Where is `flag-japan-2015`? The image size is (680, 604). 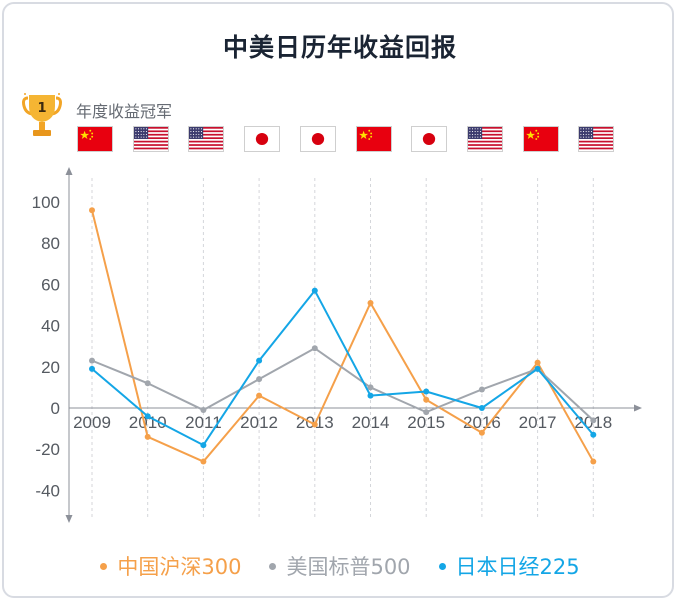 flag-japan-2015 is located at coordinates (429, 139).